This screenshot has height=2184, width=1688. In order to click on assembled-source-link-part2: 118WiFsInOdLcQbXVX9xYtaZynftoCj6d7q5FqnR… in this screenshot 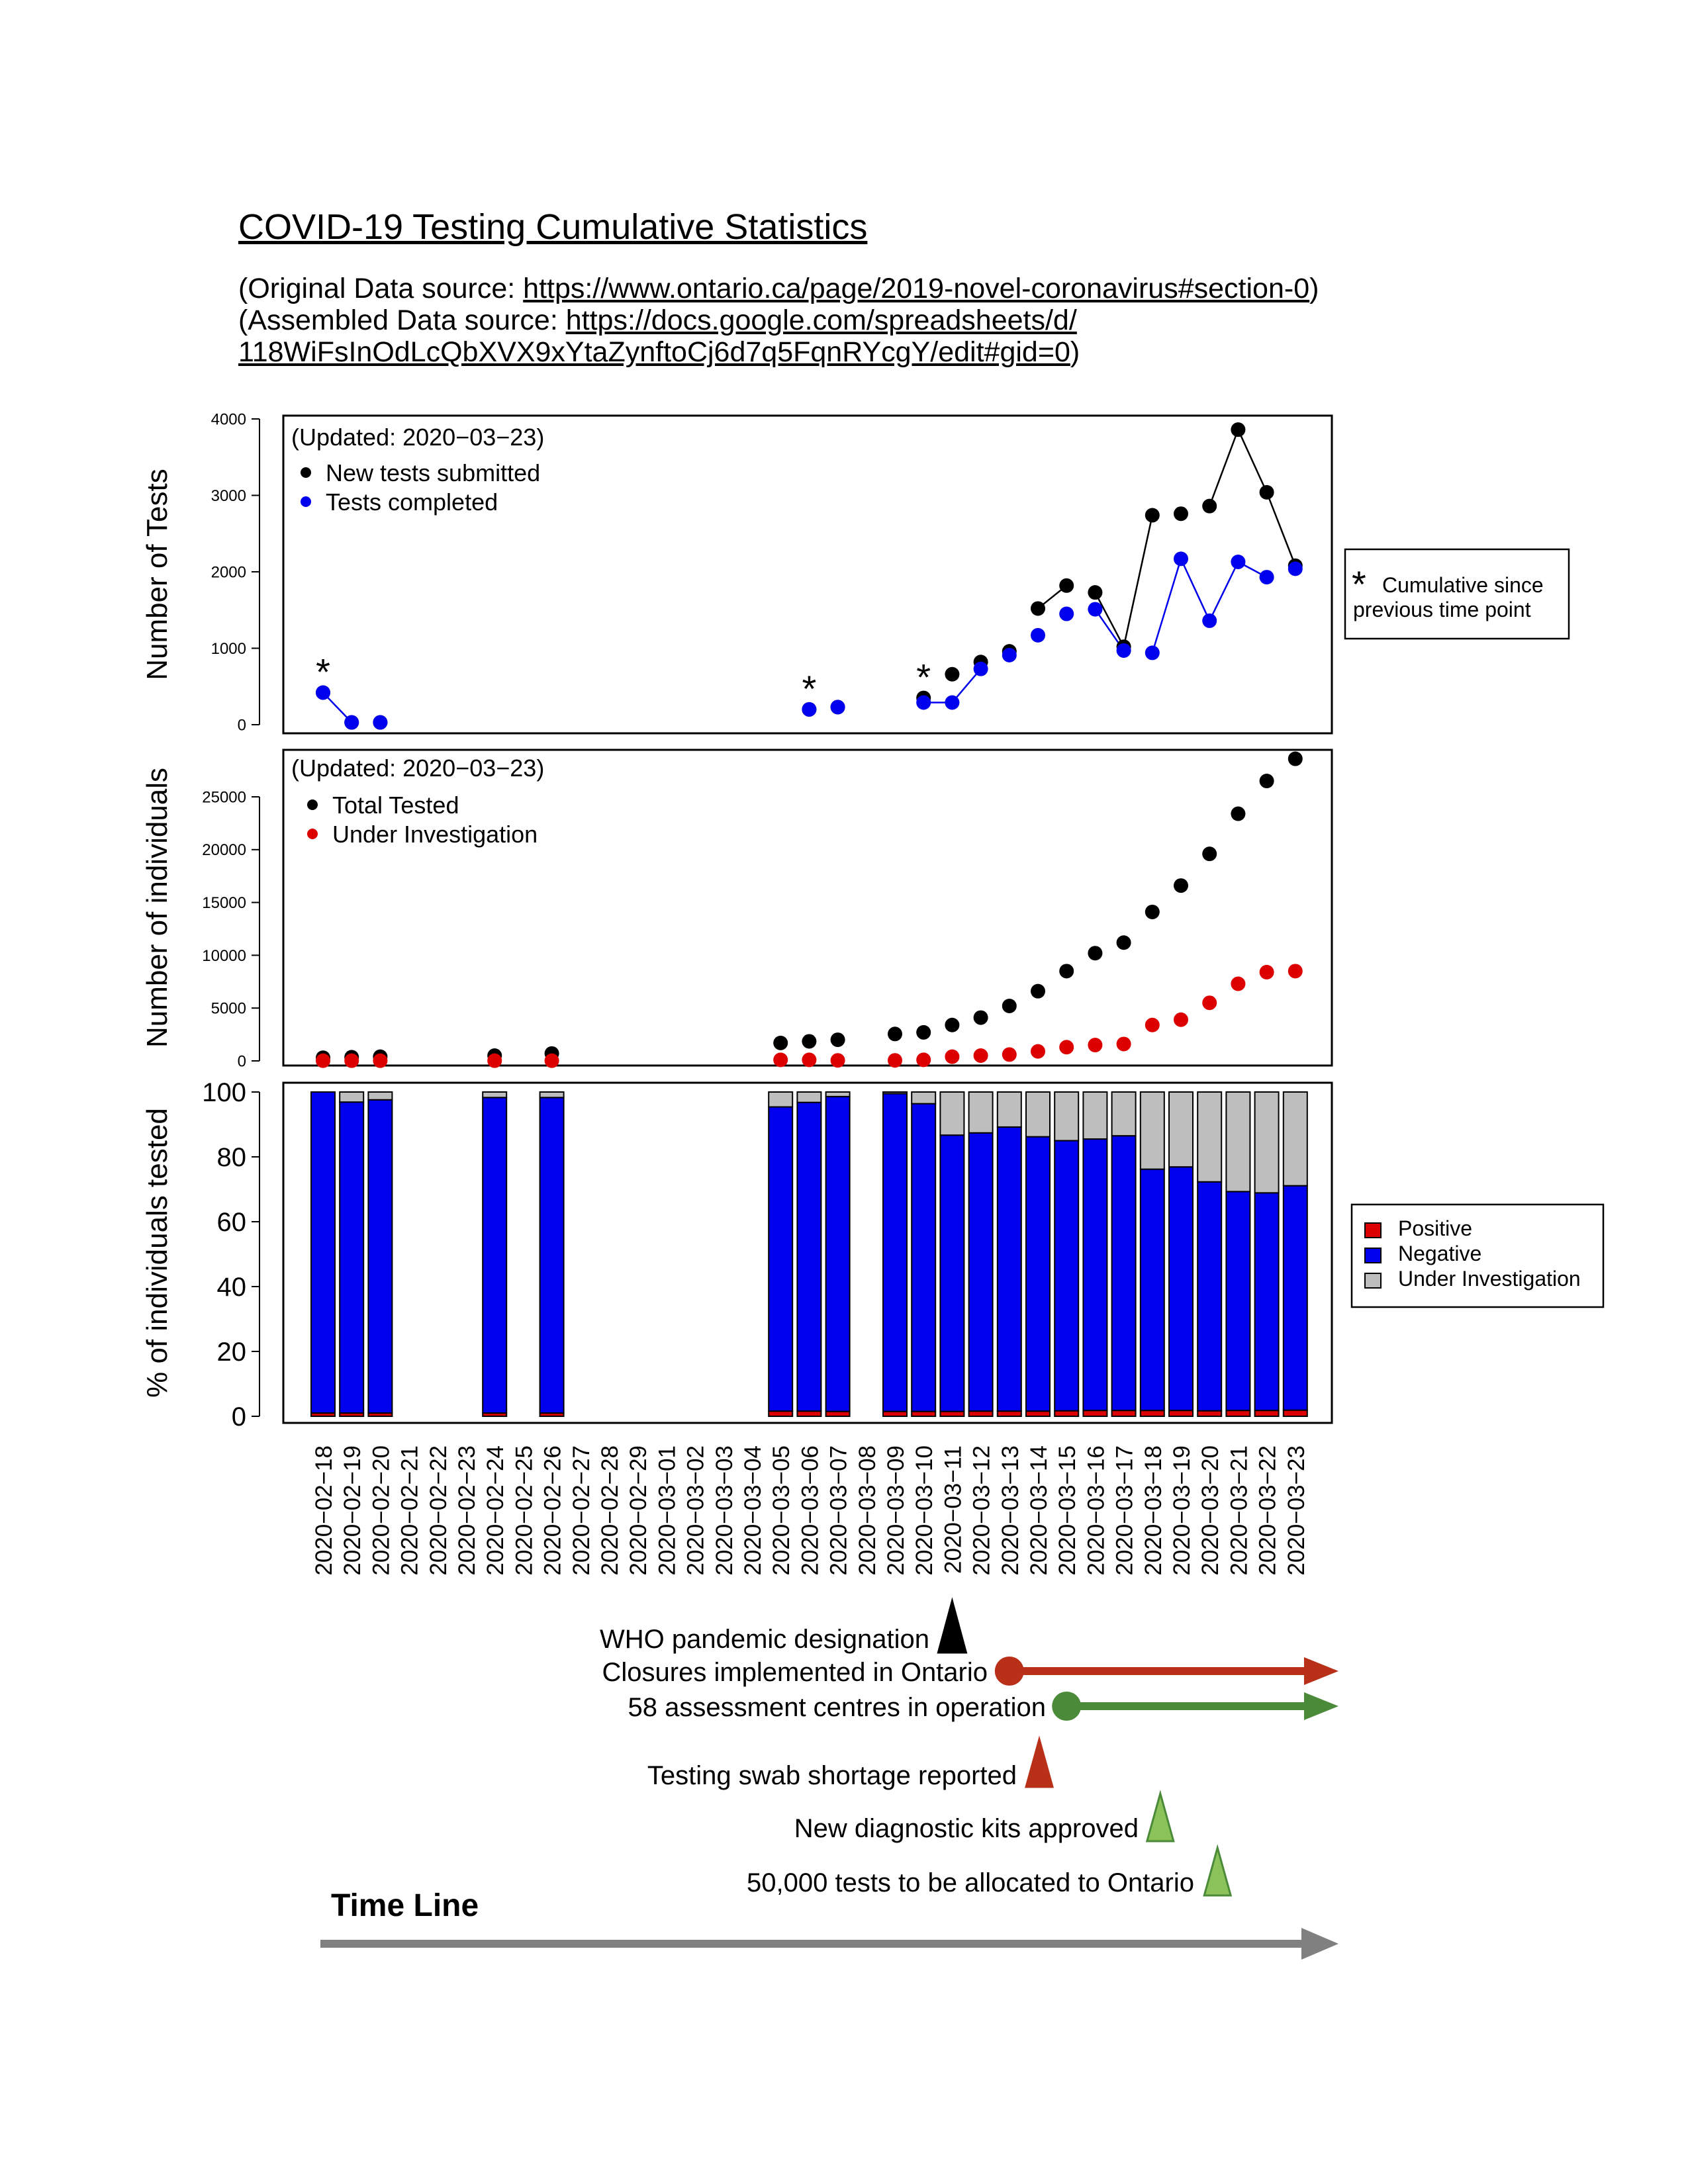, I will do `click(654, 352)`.